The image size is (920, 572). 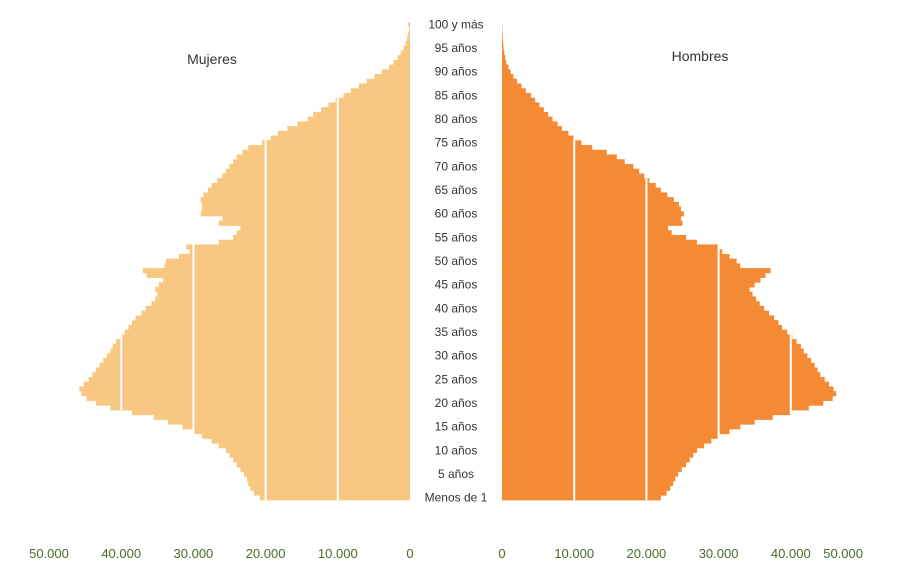 What do you see at coordinates (409, 553) in the screenshot?
I see `tick-left-0: 0` at bounding box center [409, 553].